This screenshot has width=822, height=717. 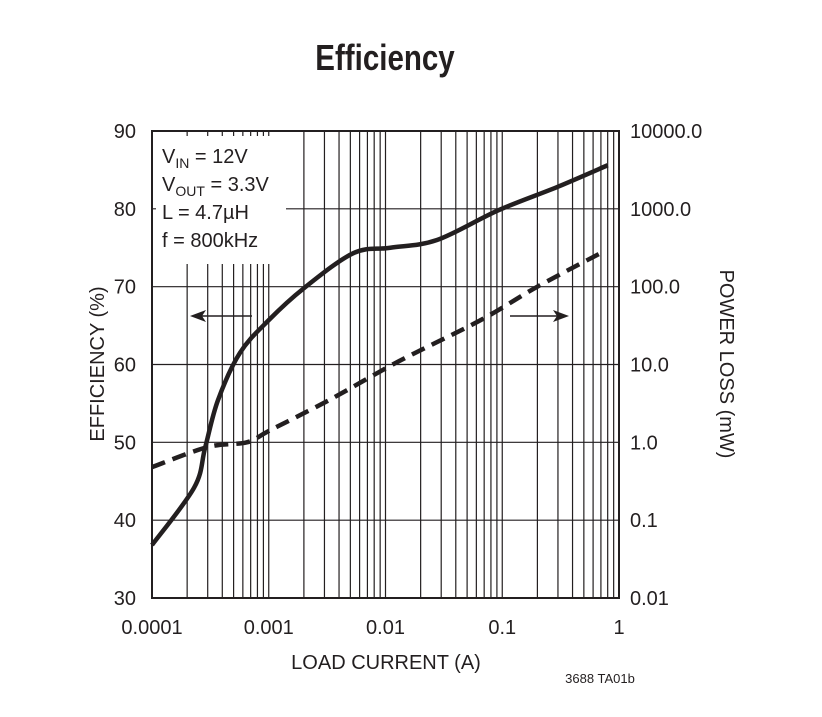 What do you see at coordinates (644, 443) in the screenshot?
I see `y2-tick-label: 1.0` at bounding box center [644, 443].